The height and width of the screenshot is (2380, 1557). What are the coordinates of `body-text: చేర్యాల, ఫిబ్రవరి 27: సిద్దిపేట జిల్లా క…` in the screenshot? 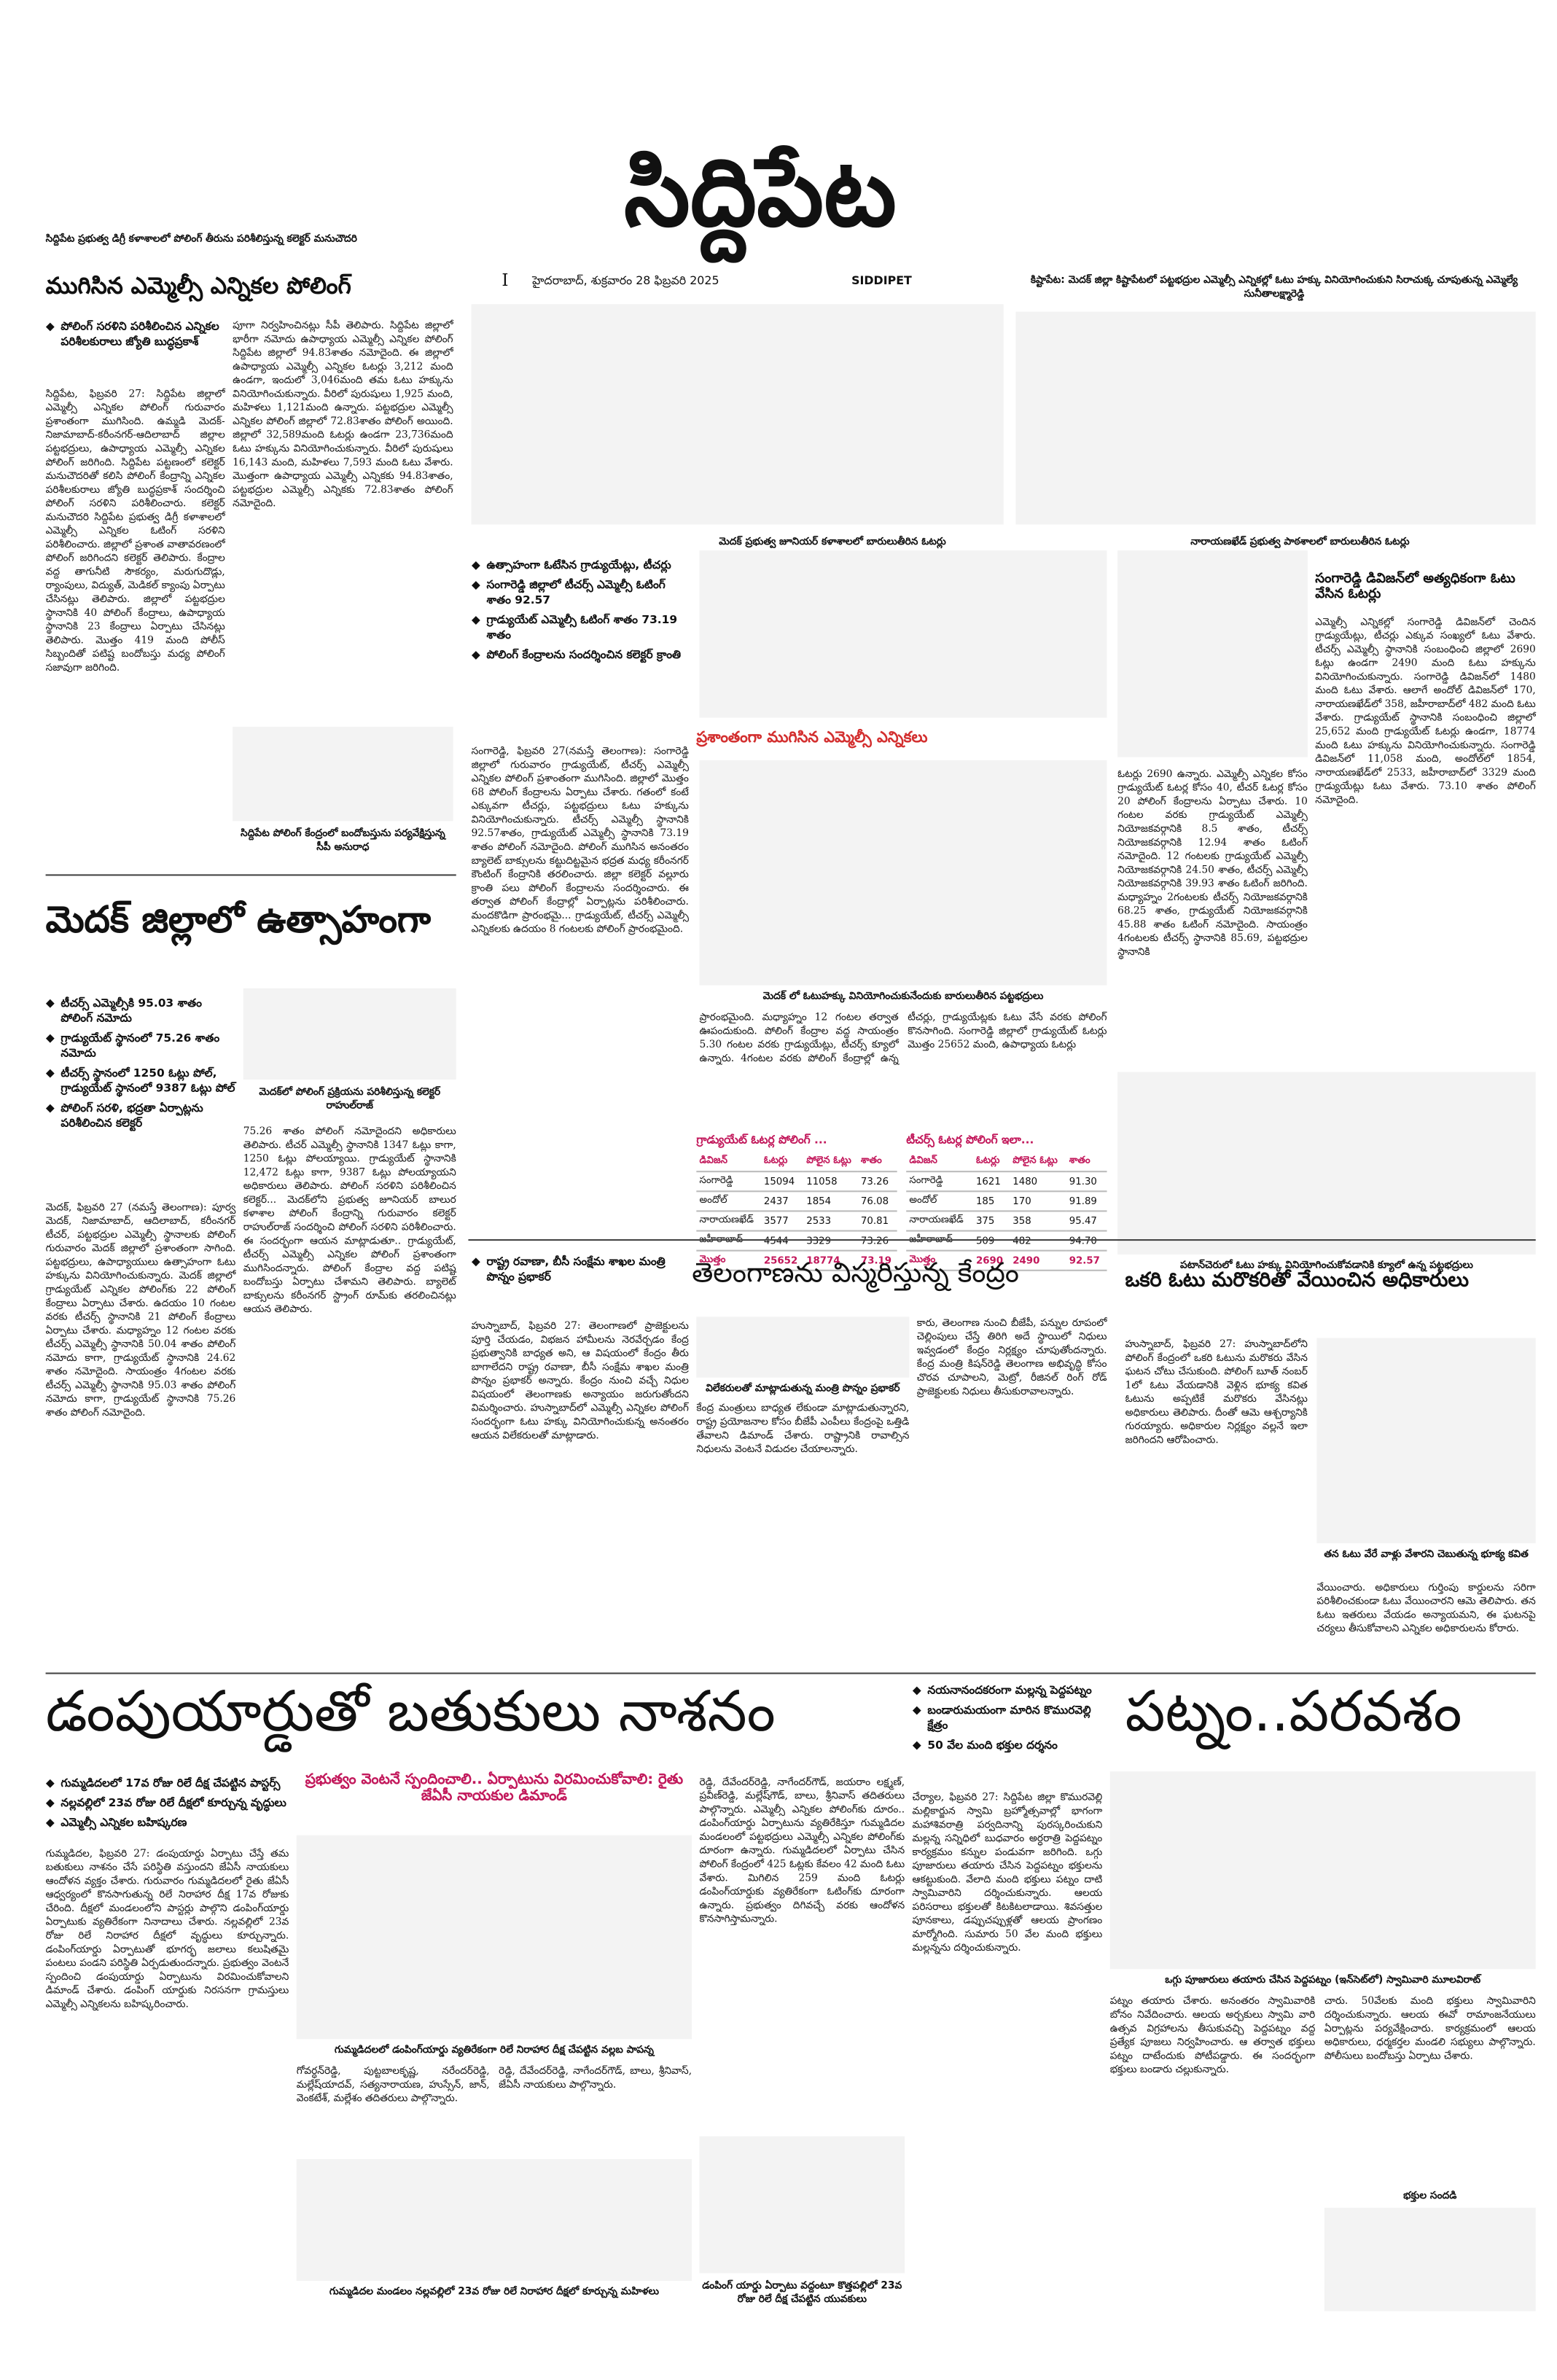 It's located at (1008, 1872).